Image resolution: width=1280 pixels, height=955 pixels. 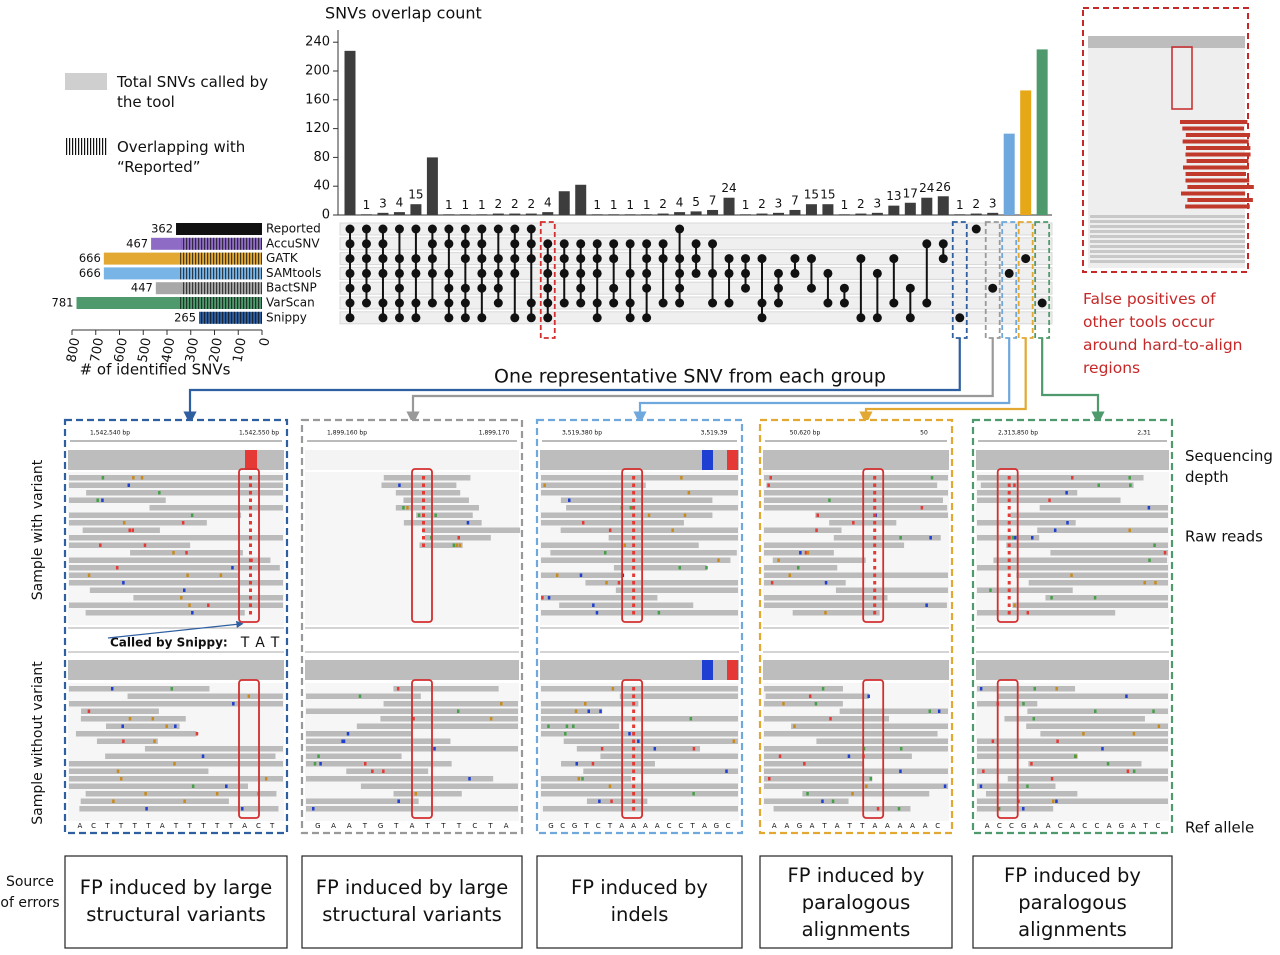 I want to click on x-tick-label: 400, so click(x=168, y=350).